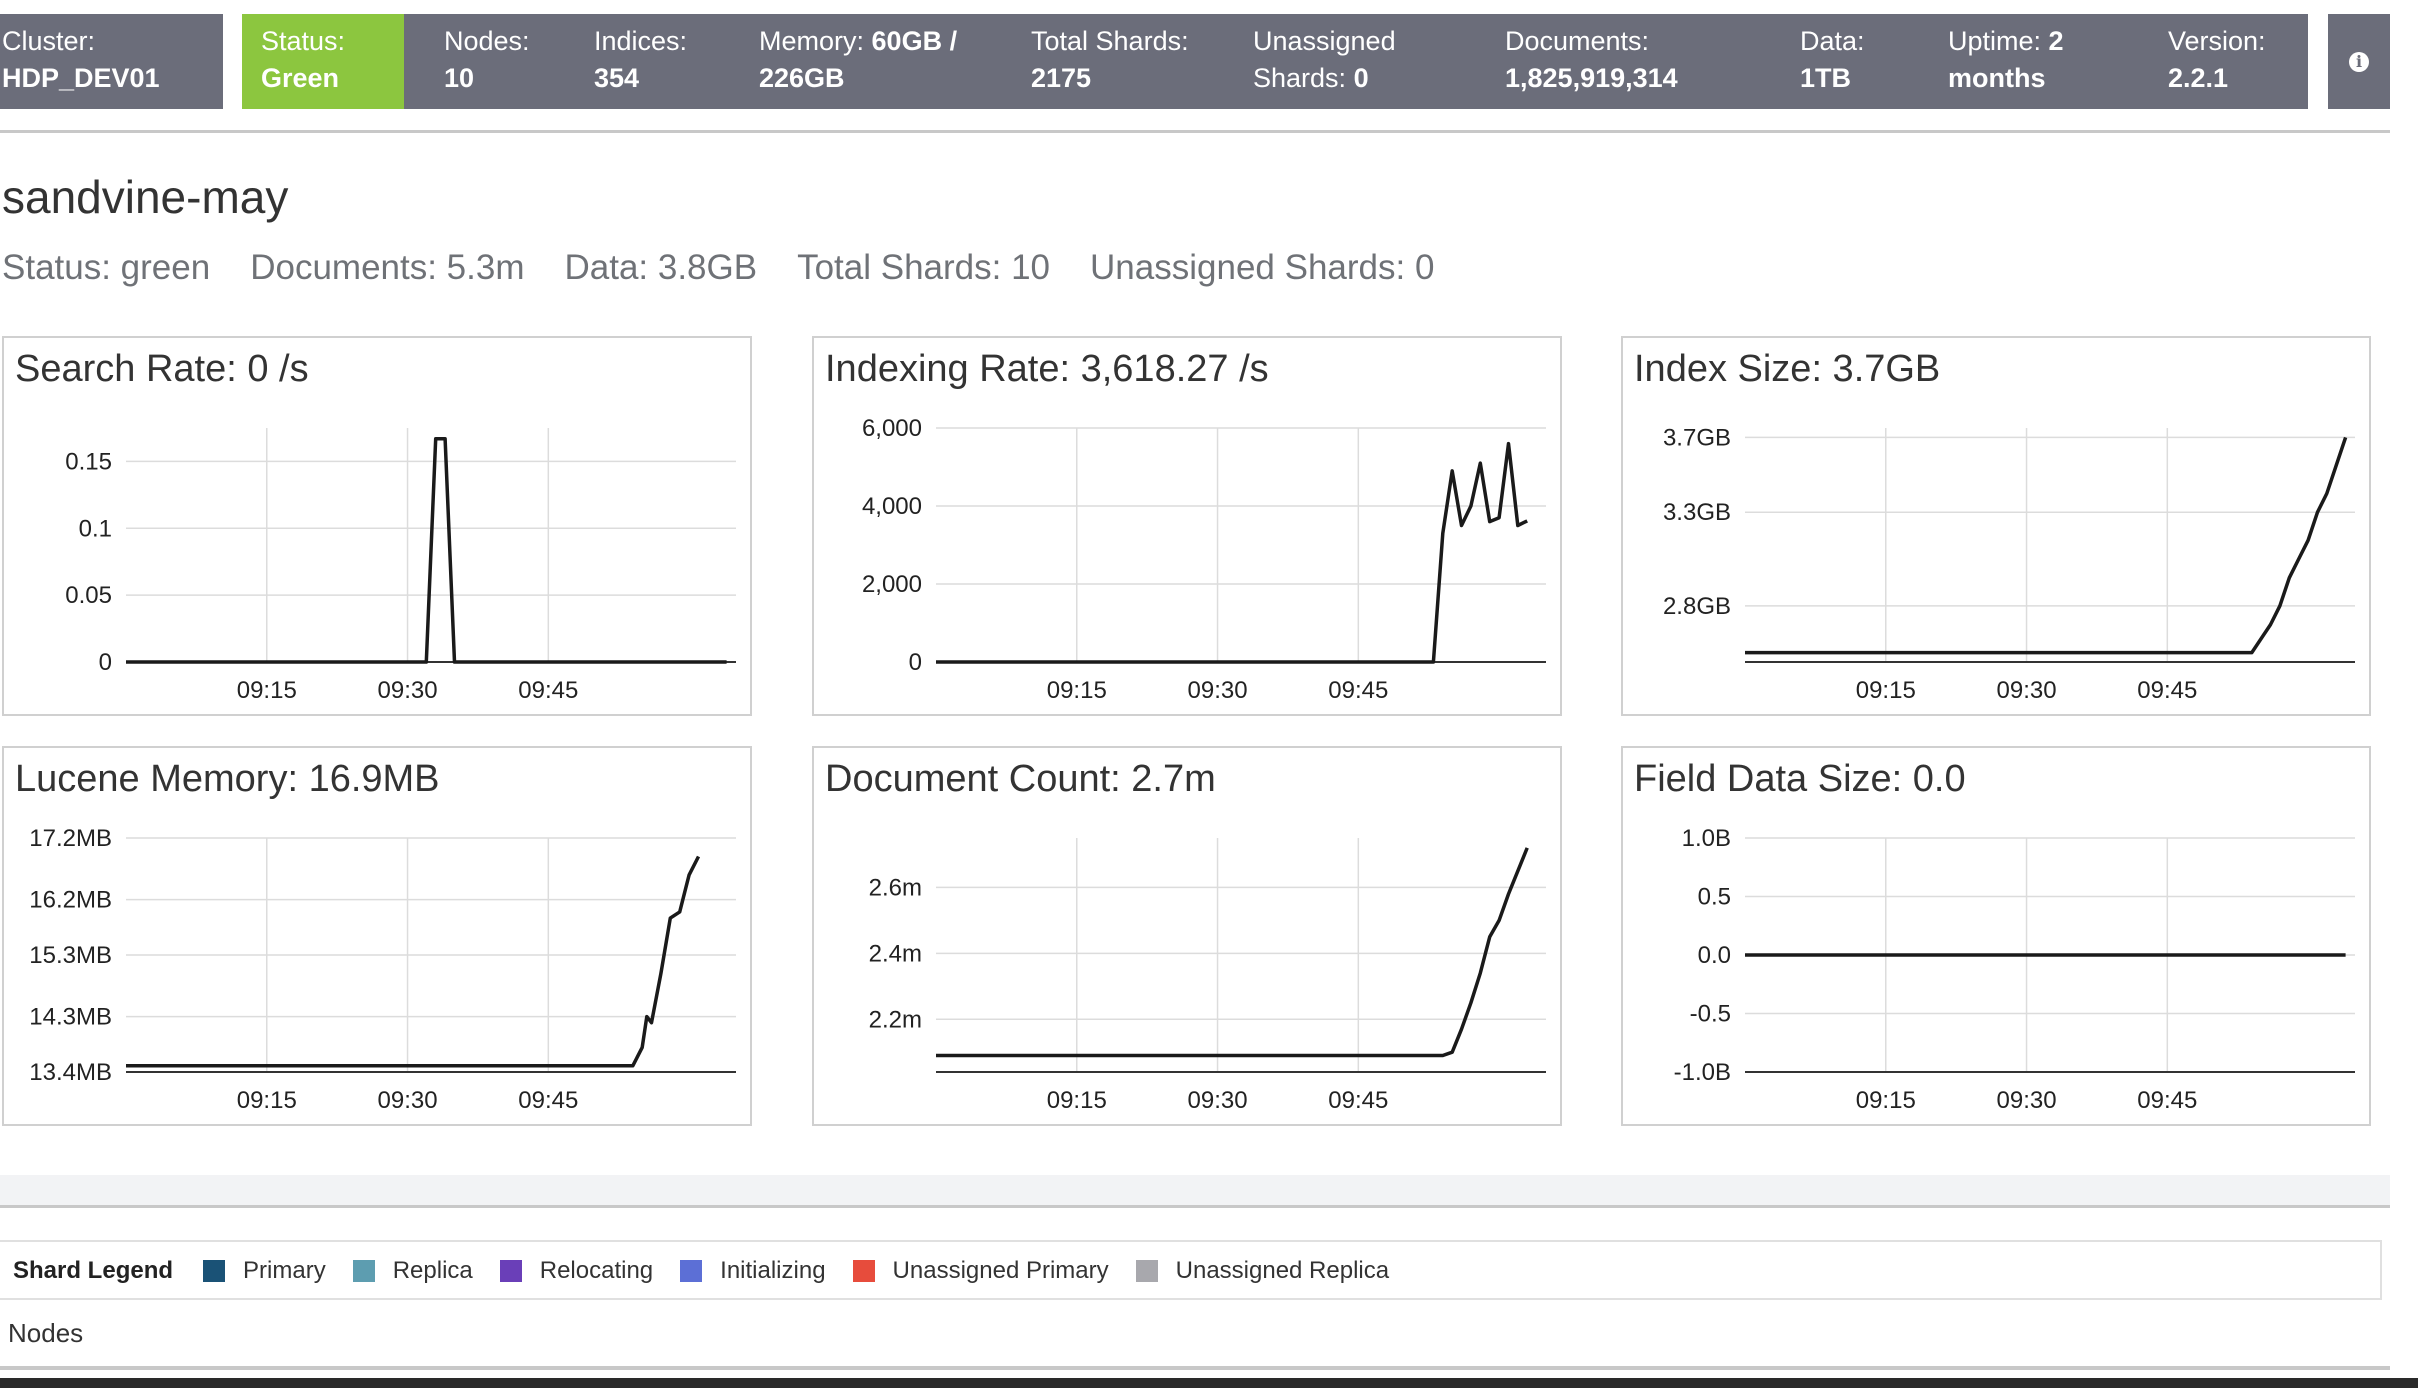  What do you see at coordinates (162, 369) in the screenshot?
I see `chart-title: Search Rate: 0 /s` at bounding box center [162, 369].